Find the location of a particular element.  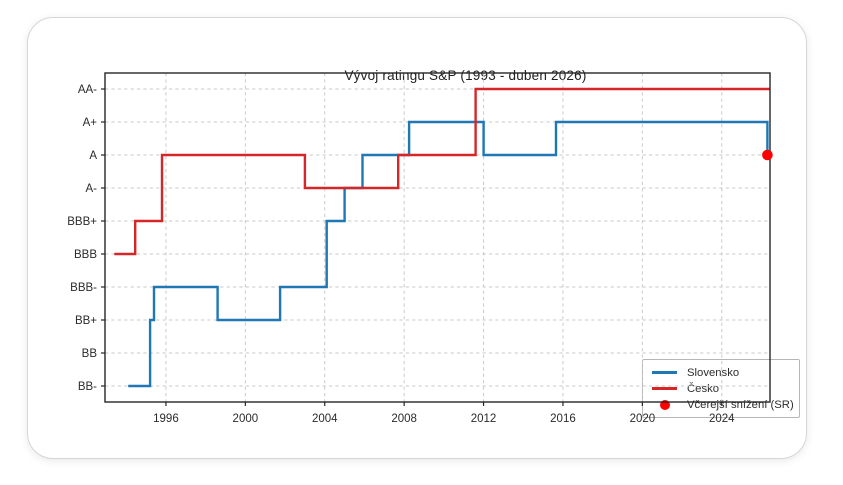

downgrade-marker-dot is located at coordinates (767, 155).